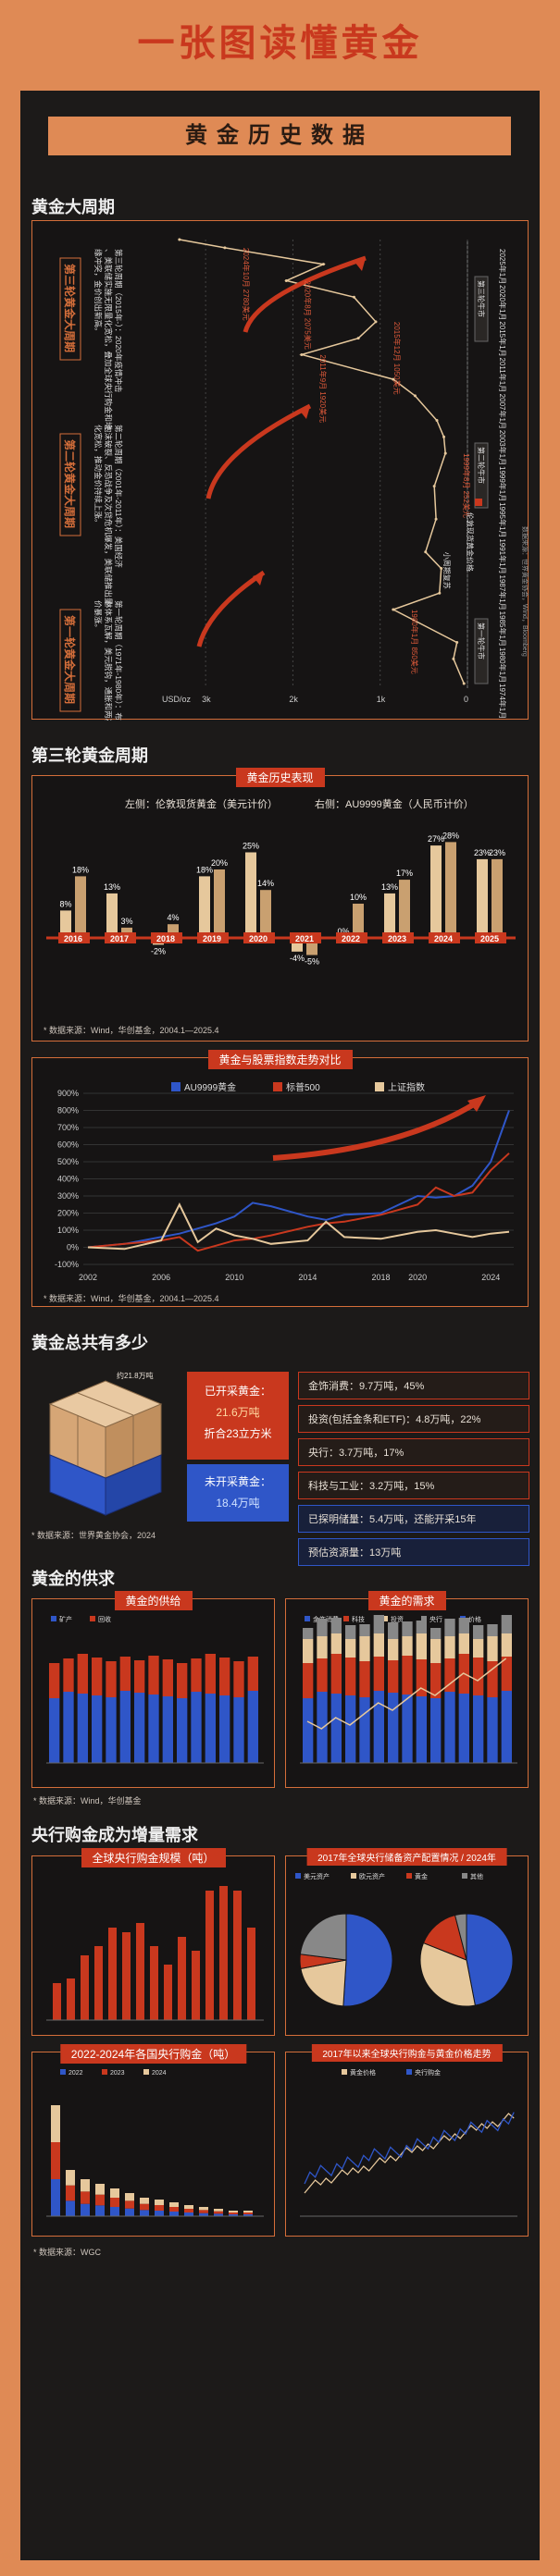  What do you see at coordinates (98, 476) in the screenshot?
I see `phase-desc-line: 化宽松，推动金价持续上涨。` at bounding box center [98, 476].